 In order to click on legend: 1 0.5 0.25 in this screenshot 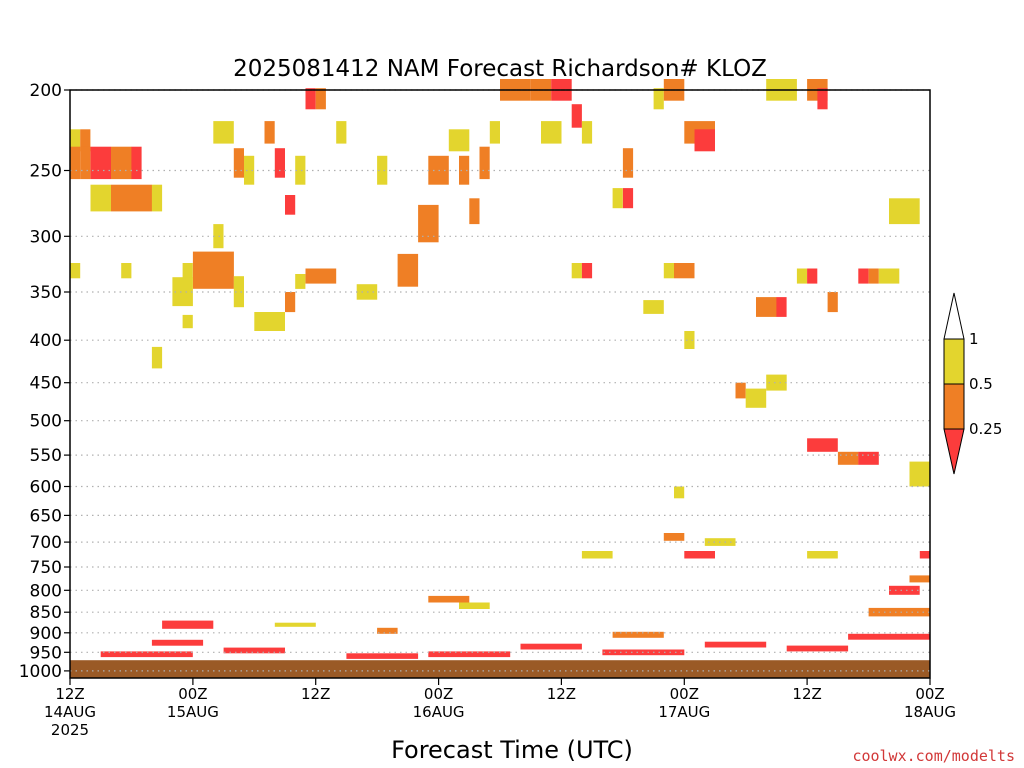, I will do `click(972, 383)`.